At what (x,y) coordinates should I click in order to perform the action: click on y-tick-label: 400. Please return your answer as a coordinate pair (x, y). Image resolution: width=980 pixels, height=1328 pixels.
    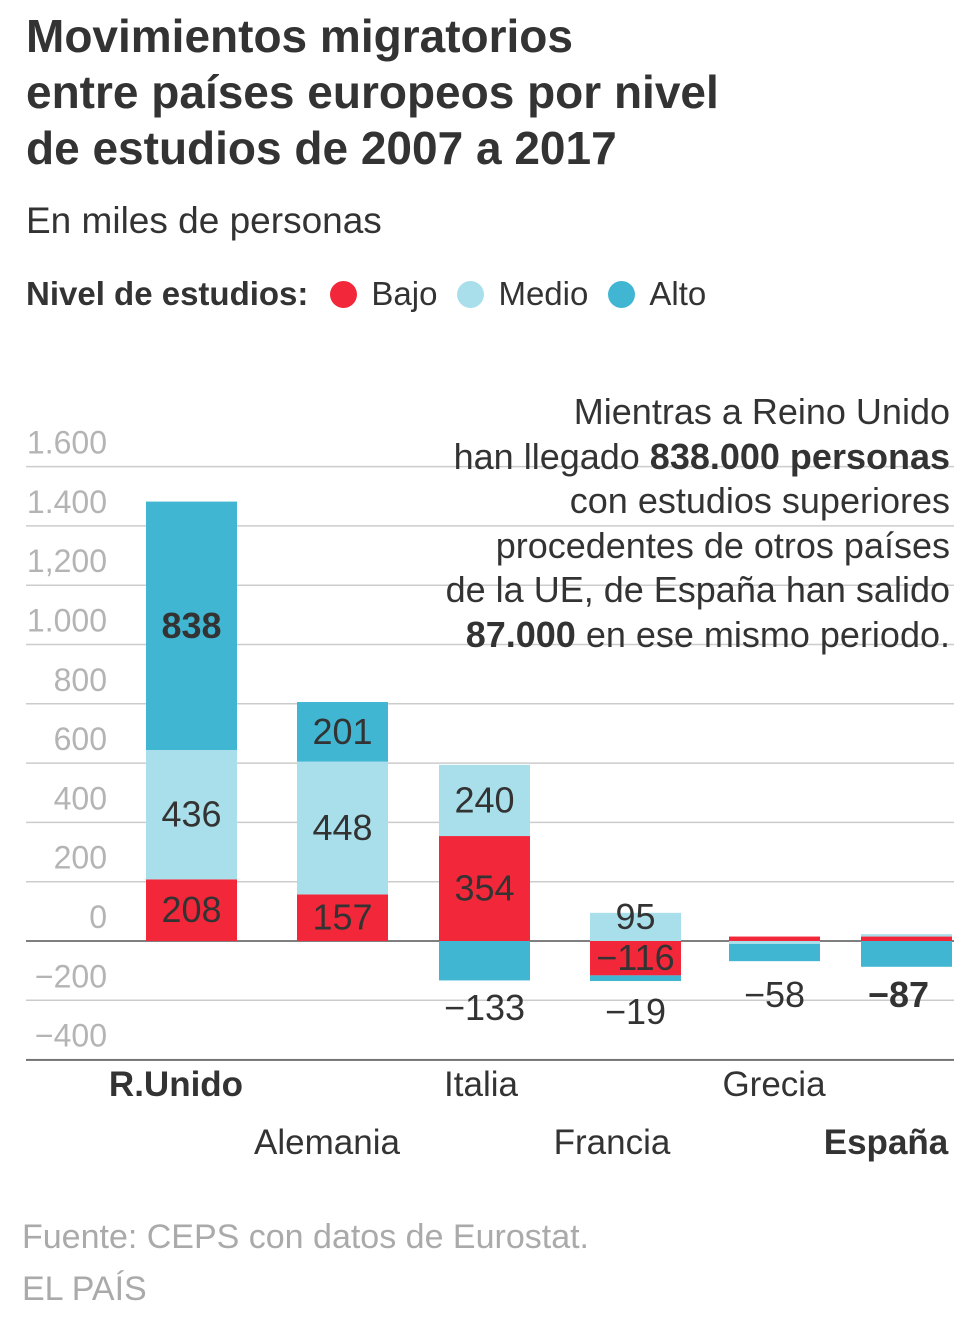
    Looking at the image, I should click on (80, 798).